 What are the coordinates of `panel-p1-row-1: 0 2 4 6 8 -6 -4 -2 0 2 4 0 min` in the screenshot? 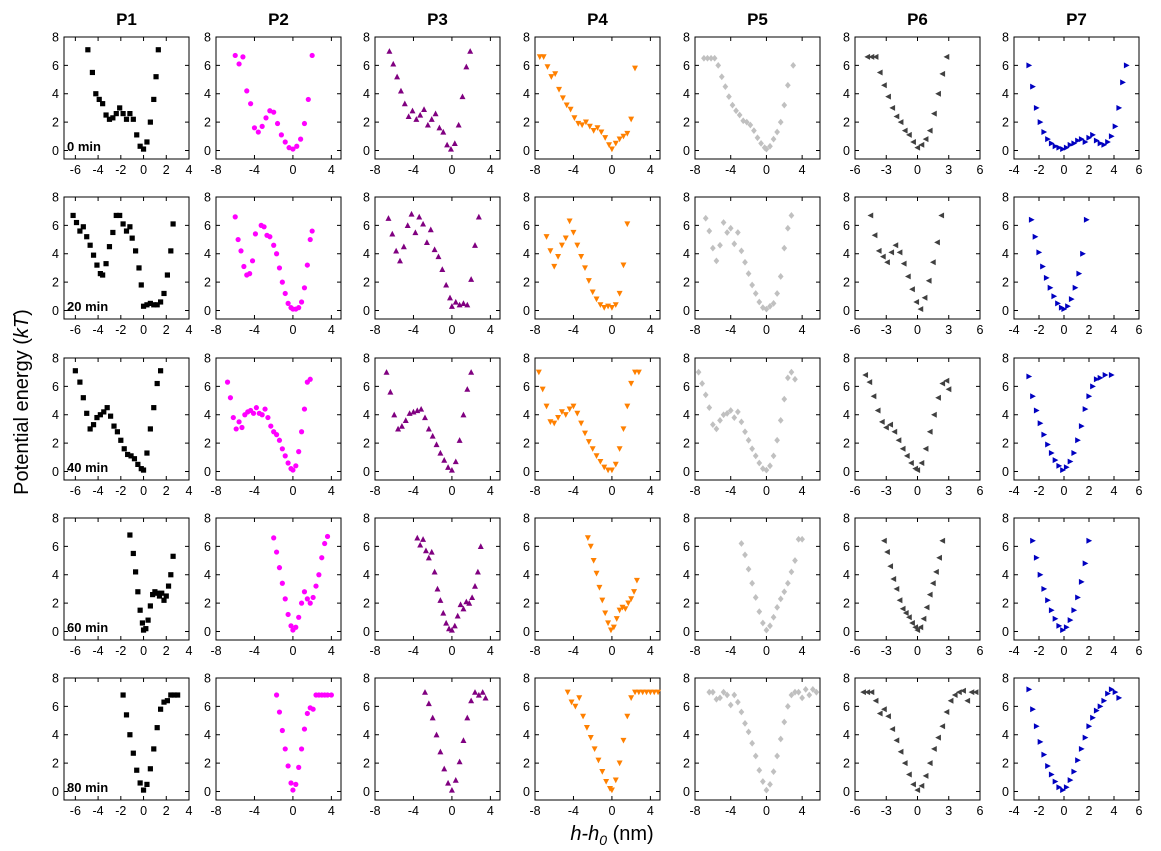 It's located at (122, 104).